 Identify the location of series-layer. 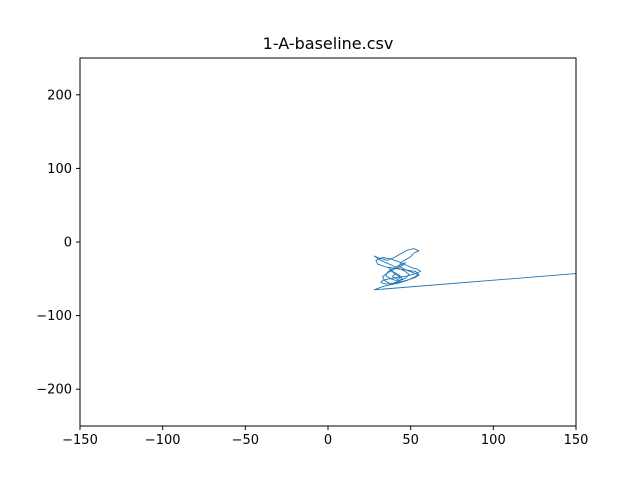
(474, 269).